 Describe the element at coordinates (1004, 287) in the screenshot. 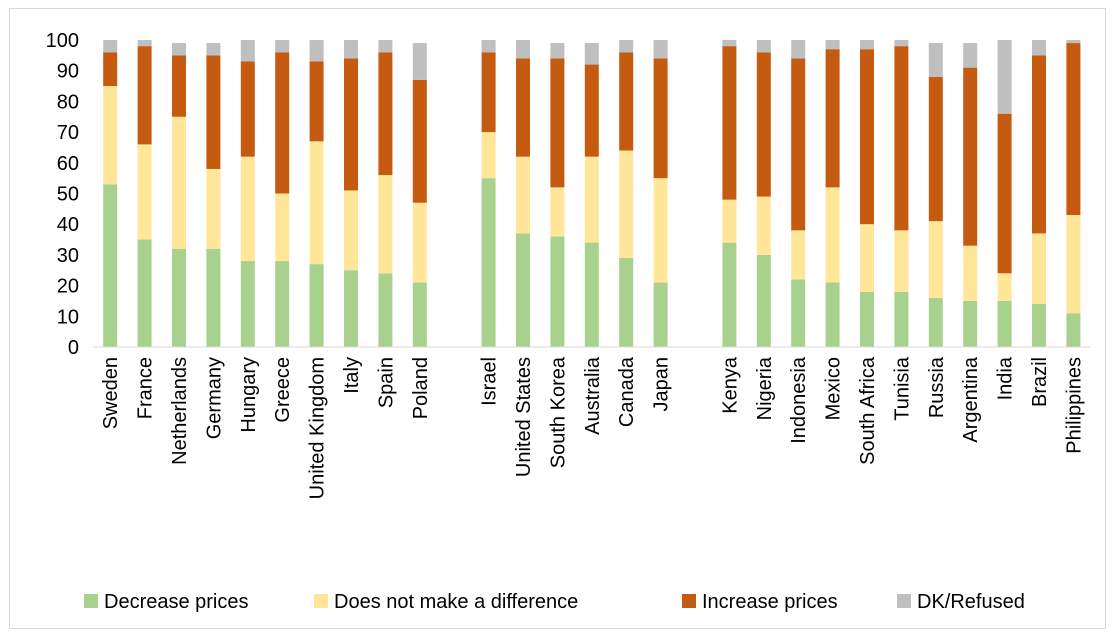

I see `bar-india-does-not-make-a-difference` at that location.